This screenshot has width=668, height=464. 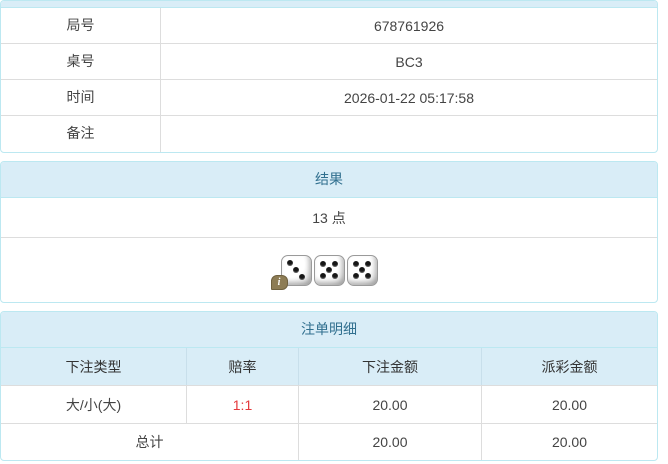 I want to click on table-row: 大/小(大) 1:1 20.00 20.00, so click(x=329, y=405).